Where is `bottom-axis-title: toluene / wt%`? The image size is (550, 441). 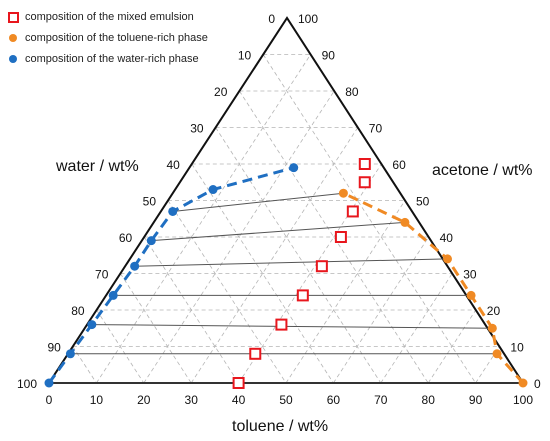 bottom-axis-title: toluene / wt% is located at coordinates (280, 426).